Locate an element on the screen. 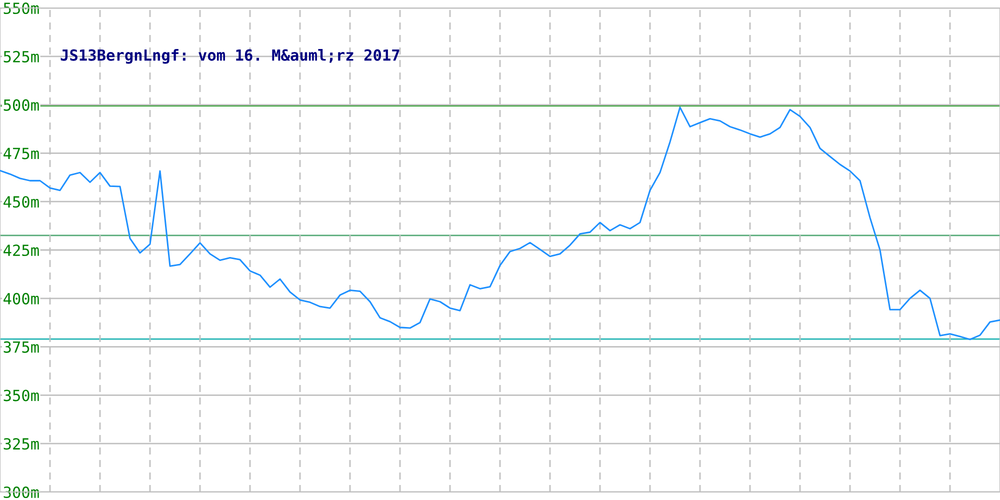 Image resolution: width=1000 pixels, height=500 pixels. y-tick-label: 325m is located at coordinates (21, 444).